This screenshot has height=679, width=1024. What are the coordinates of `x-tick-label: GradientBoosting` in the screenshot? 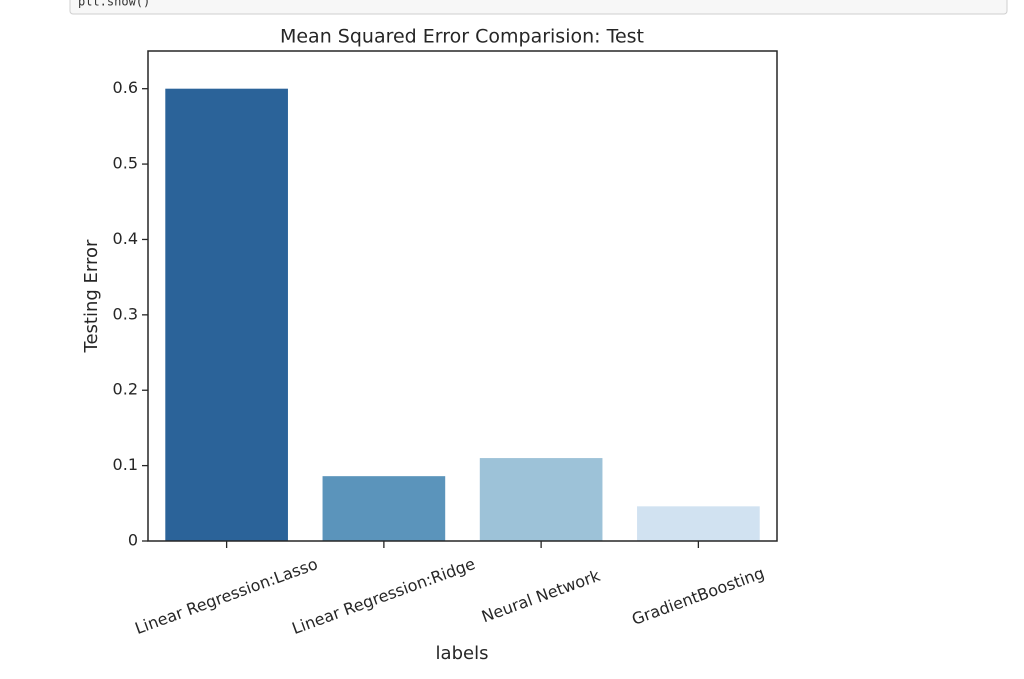 It's located at (698, 596).